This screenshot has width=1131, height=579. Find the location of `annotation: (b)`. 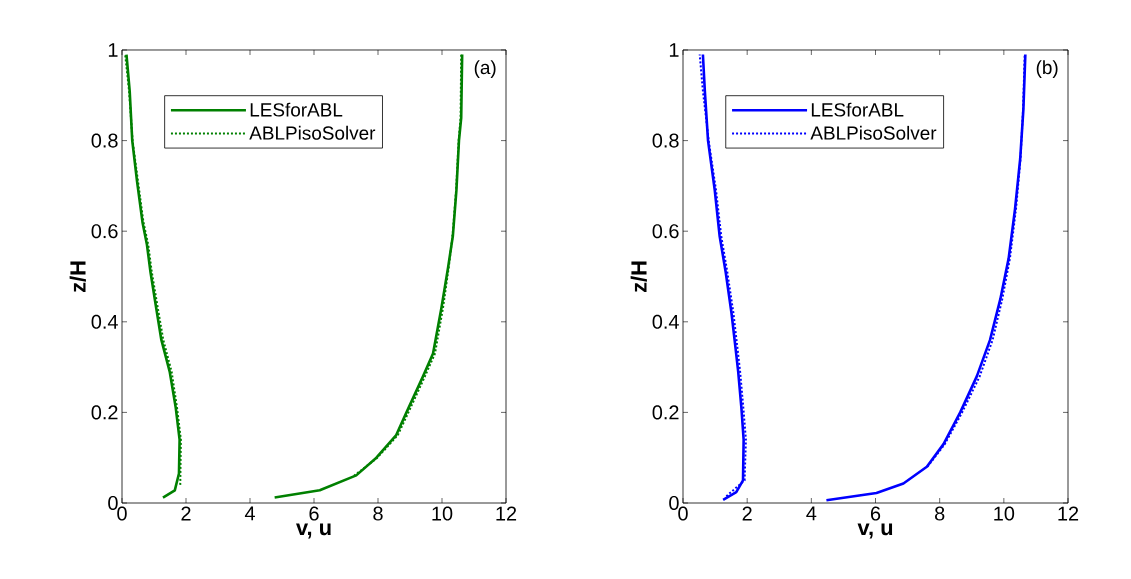

annotation: (b) is located at coordinates (1047, 69).